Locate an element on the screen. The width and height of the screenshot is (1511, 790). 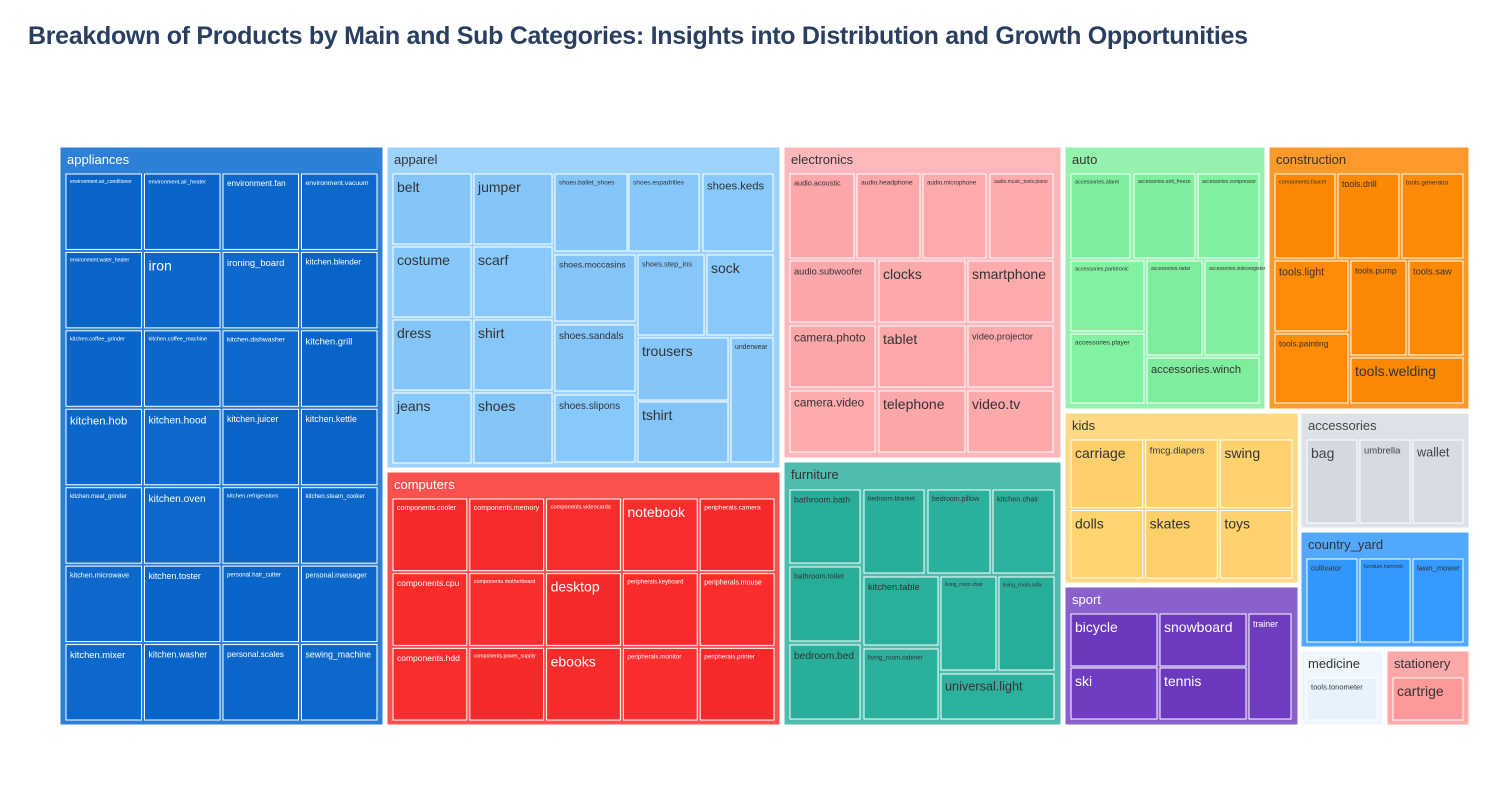
subcategory-tile: wallet is located at coordinates (1438, 481).